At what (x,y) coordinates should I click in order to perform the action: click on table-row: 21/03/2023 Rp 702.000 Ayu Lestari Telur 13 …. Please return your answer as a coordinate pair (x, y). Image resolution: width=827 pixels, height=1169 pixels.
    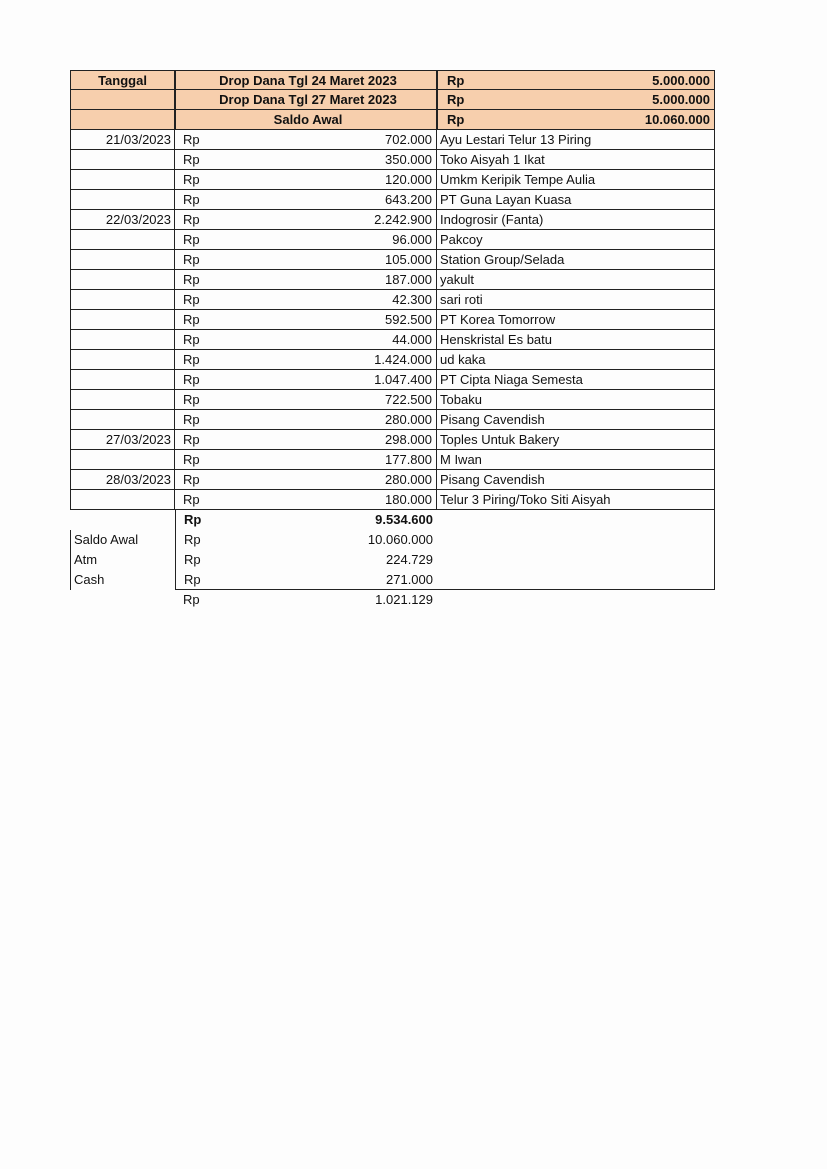
    Looking at the image, I should click on (392, 140).